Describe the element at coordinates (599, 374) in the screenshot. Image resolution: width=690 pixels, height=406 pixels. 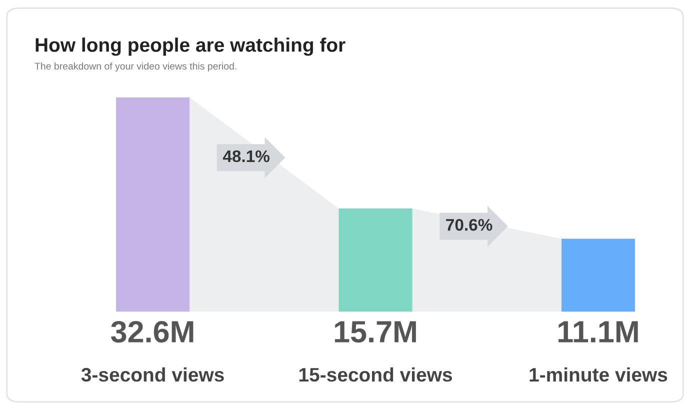
I see `x-tick-label: 1-minute views` at that location.